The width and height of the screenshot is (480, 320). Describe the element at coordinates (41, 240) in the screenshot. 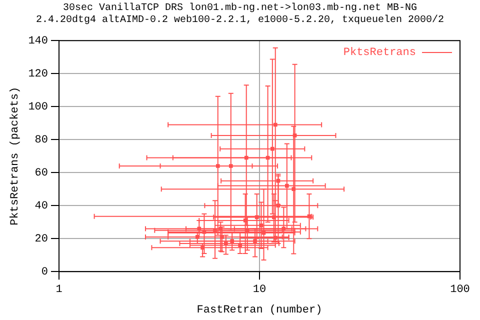

I see `y-tick-label: 20` at that location.